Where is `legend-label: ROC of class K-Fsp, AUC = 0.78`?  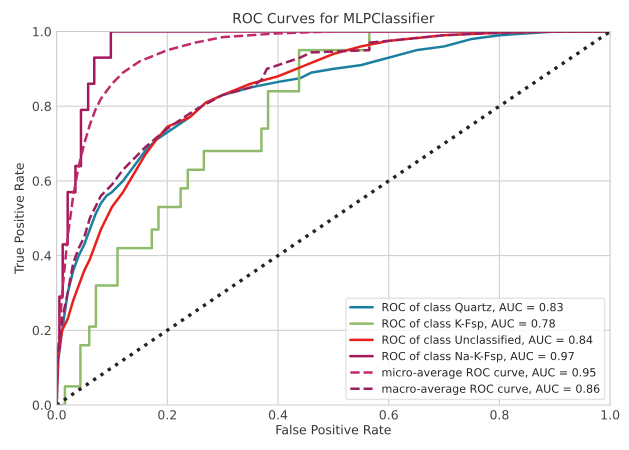 legend-label: ROC of class K-Fsp, AUC = 0.78 is located at coordinates (468, 324).